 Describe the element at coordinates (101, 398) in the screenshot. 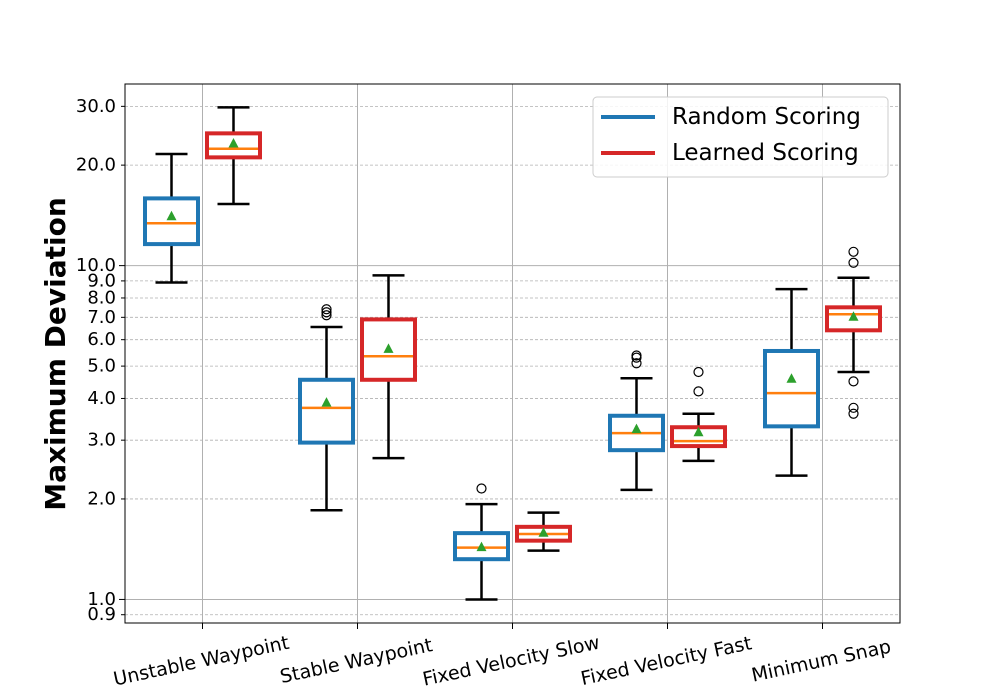

I see `y-tick-label: 4.0` at that location.